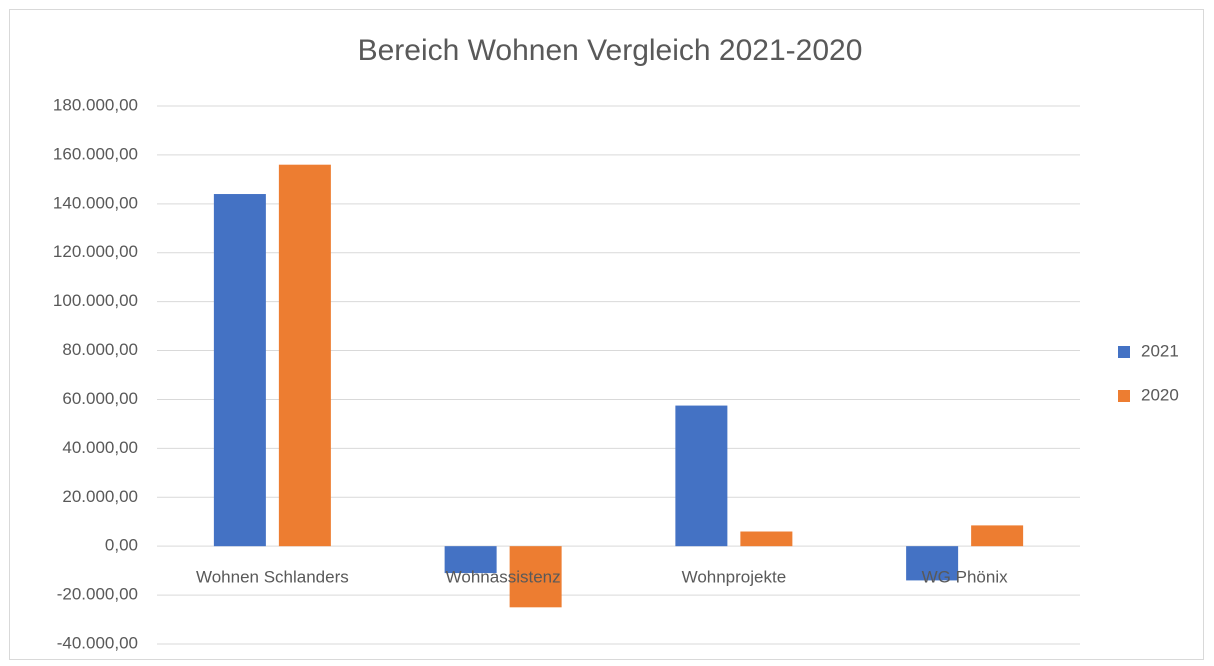 This screenshot has width=1214, height=666. I want to click on y-tick-label: -20.000,00, so click(97, 594).